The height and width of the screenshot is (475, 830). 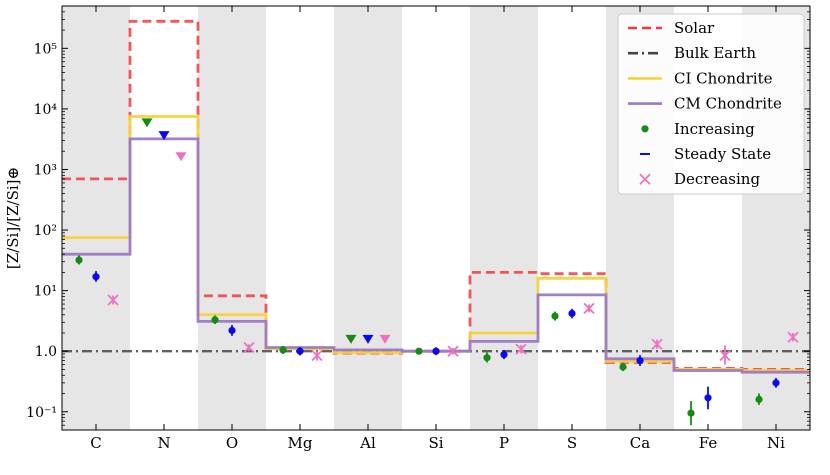 I want to click on x-tick-label-al: Al, so click(x=367, y=443).